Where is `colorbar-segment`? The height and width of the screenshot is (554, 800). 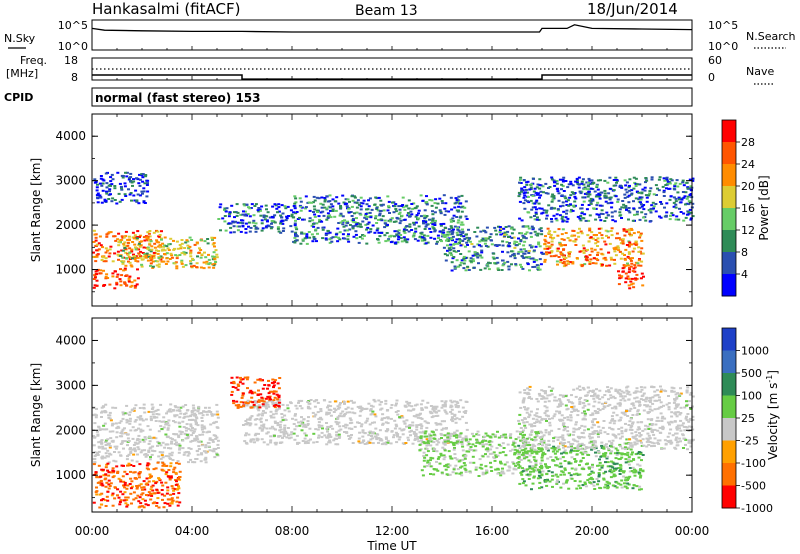 colorbar-segment is located at coordinates (729, 175).